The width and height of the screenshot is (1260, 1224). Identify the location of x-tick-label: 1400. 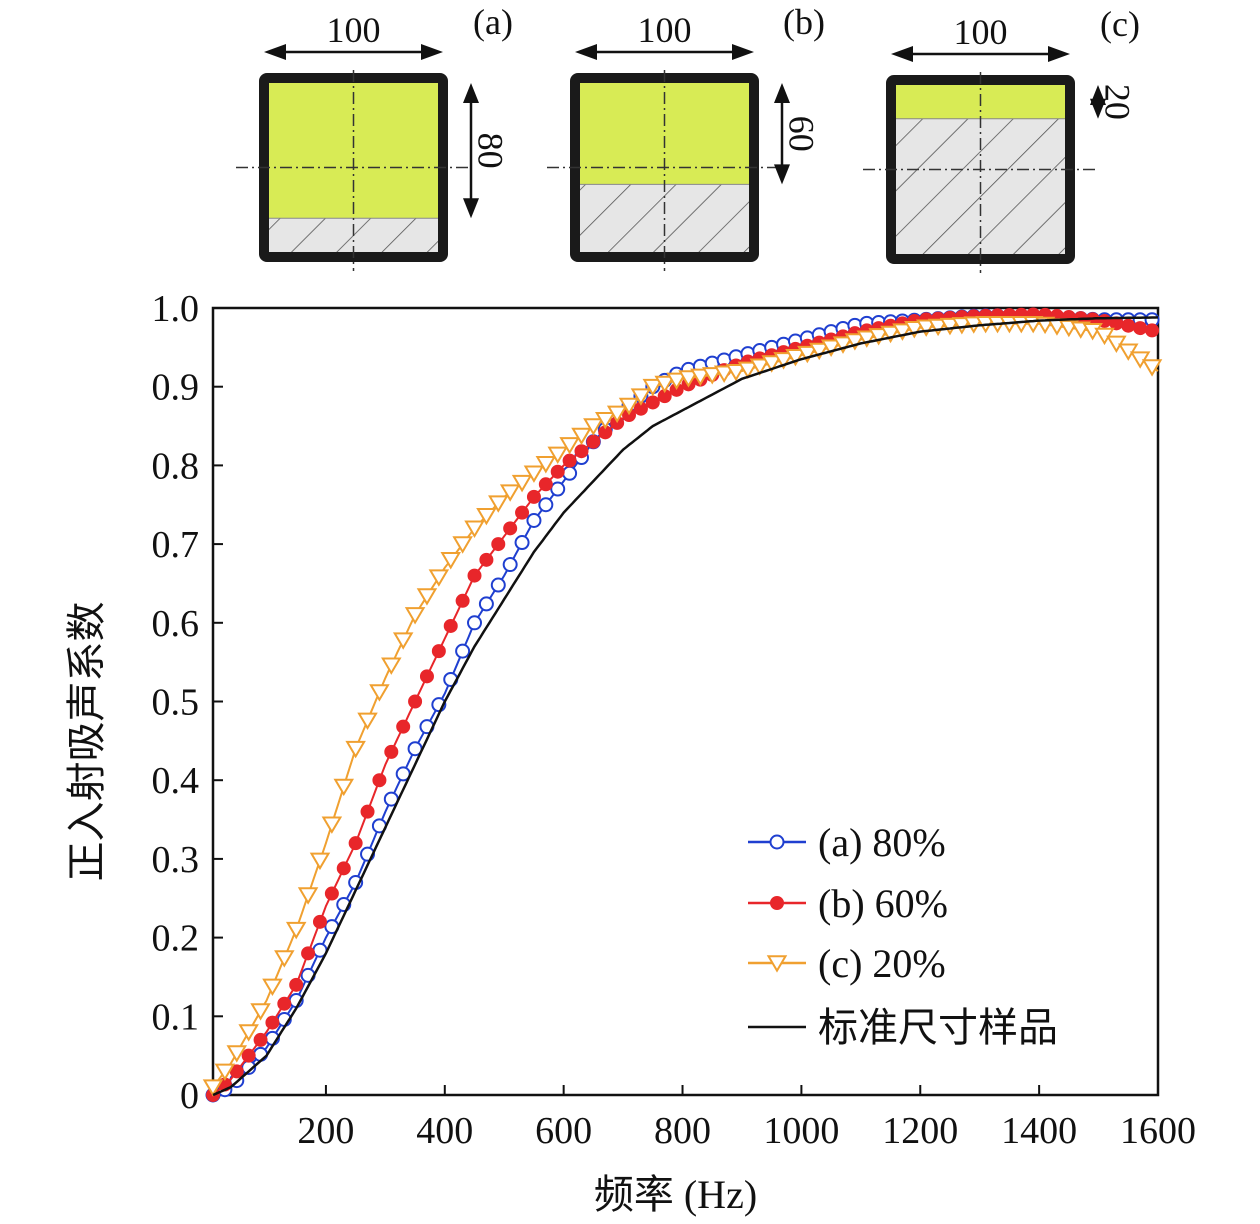
(1039, 1131).